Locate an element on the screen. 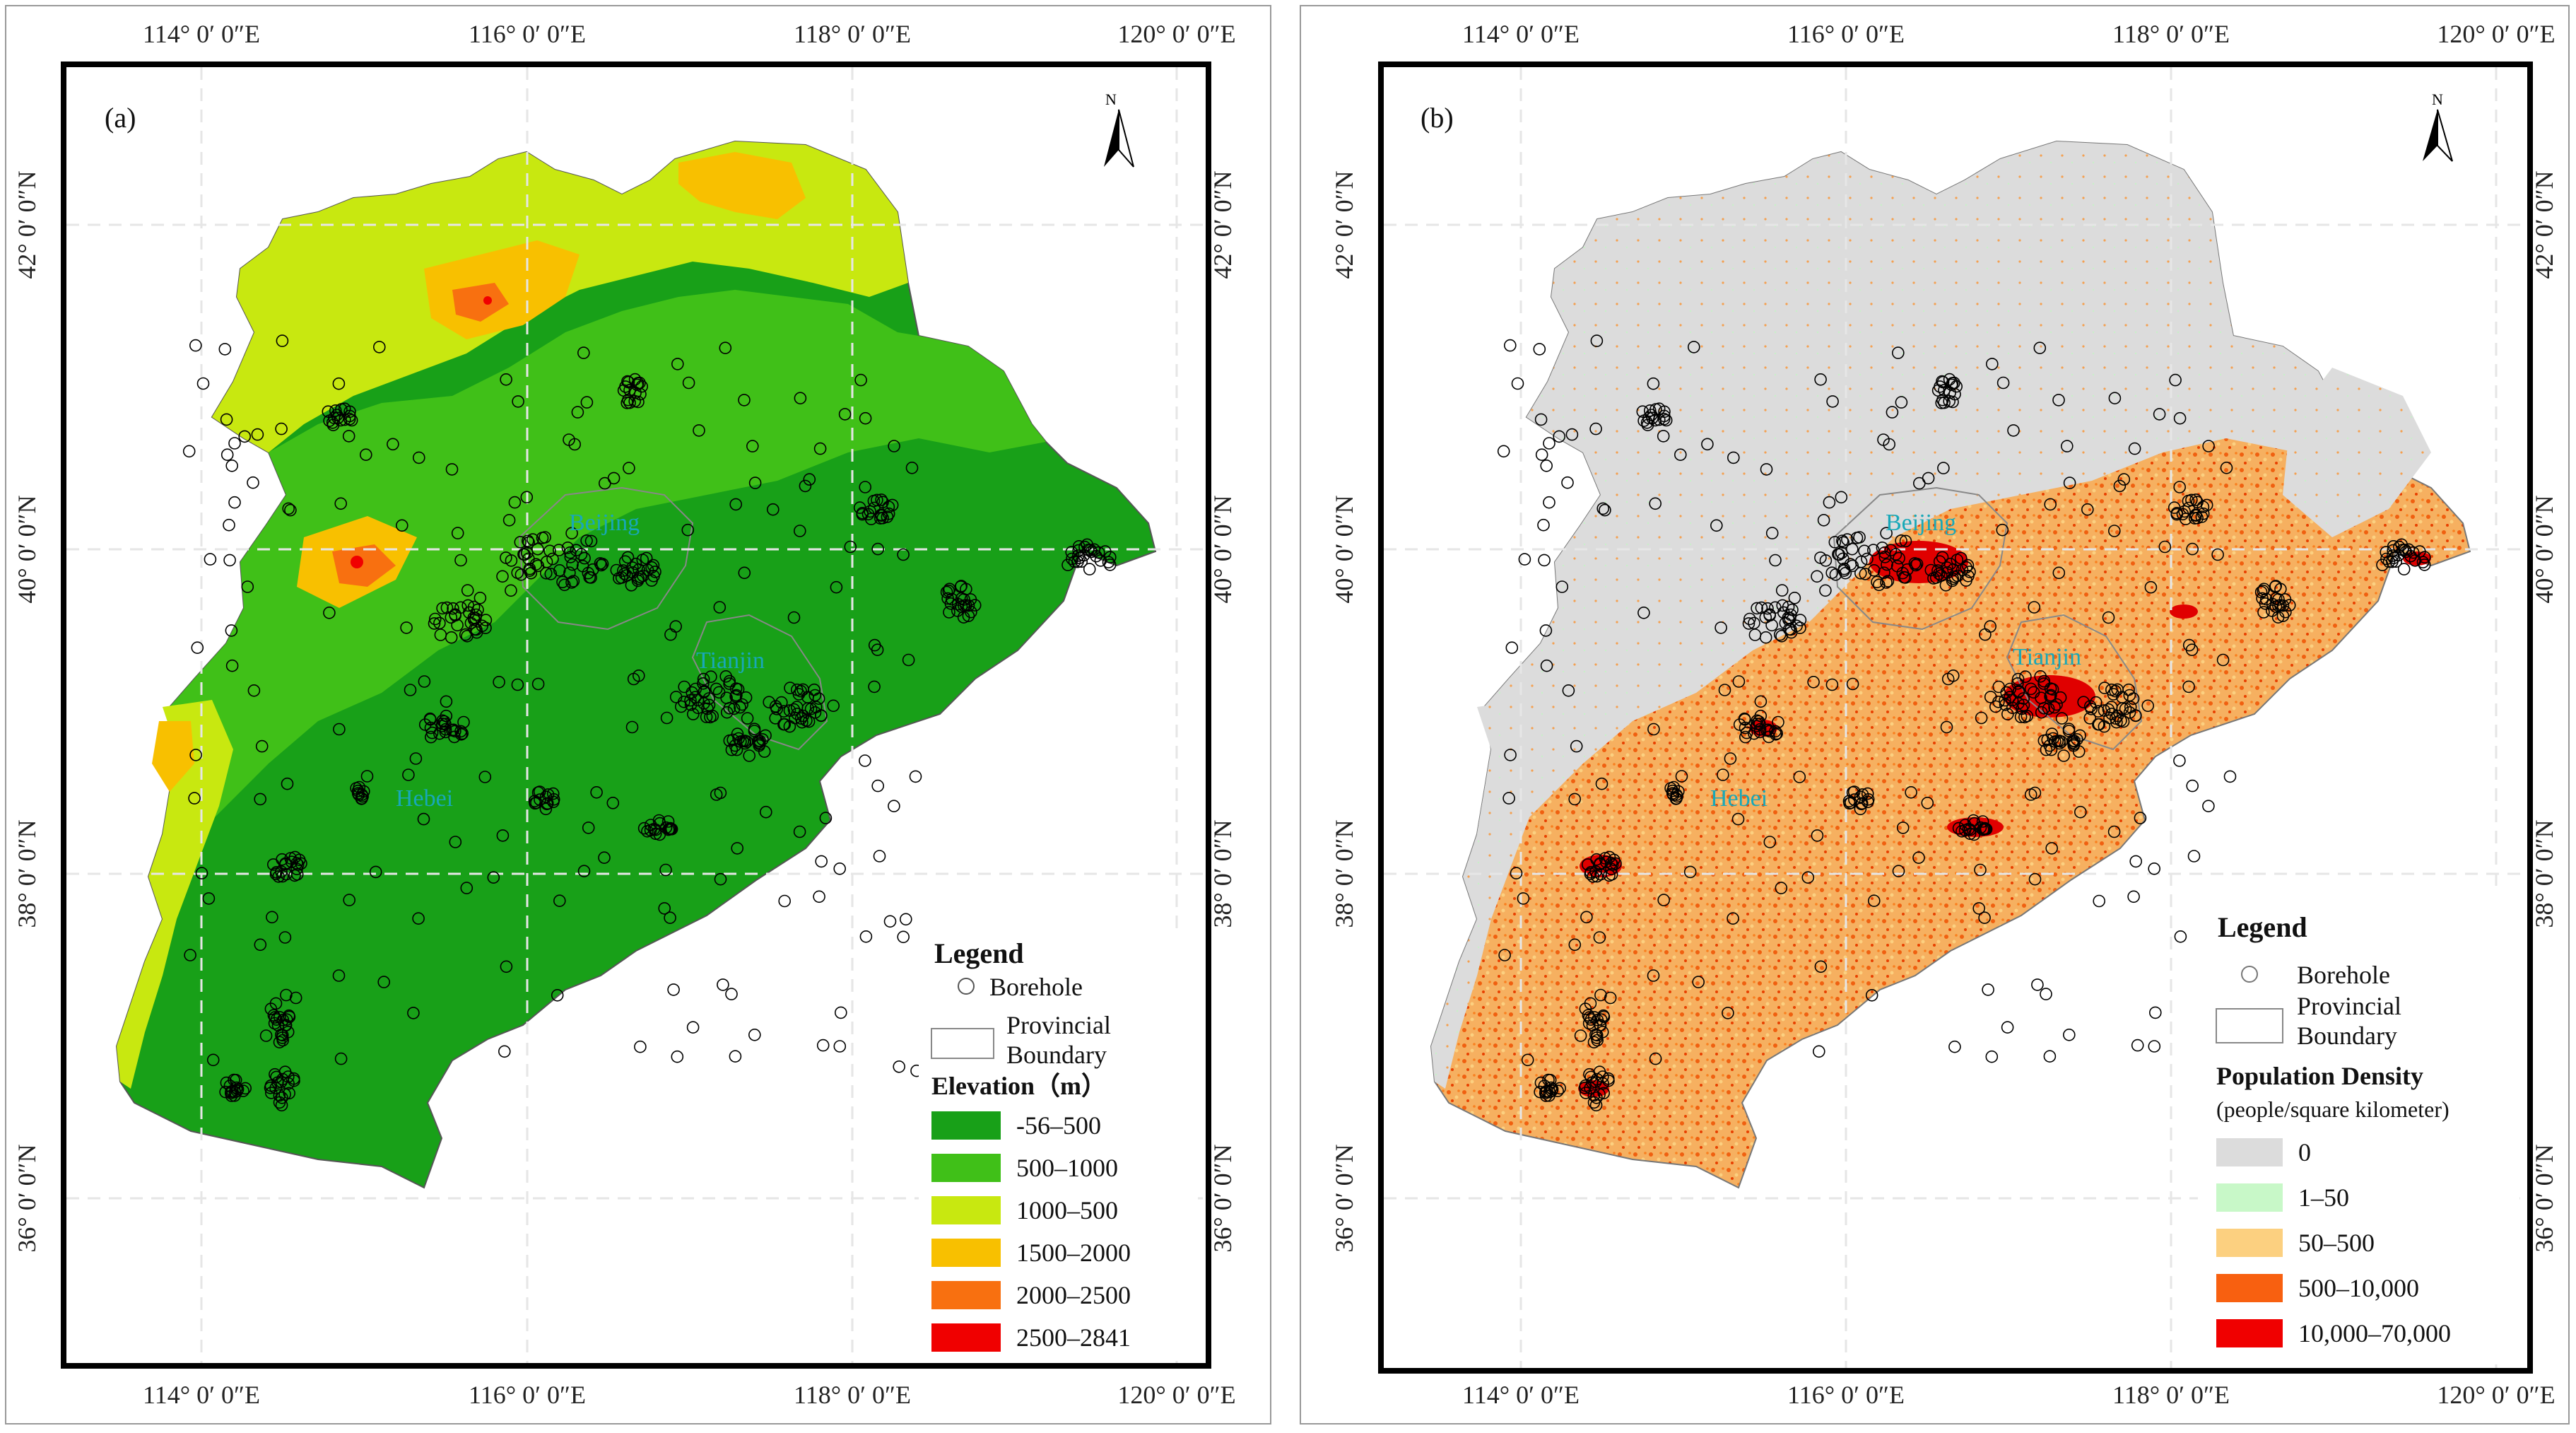  panel-b-city-beijing: Beijing is located at coordinates (1921, 523).